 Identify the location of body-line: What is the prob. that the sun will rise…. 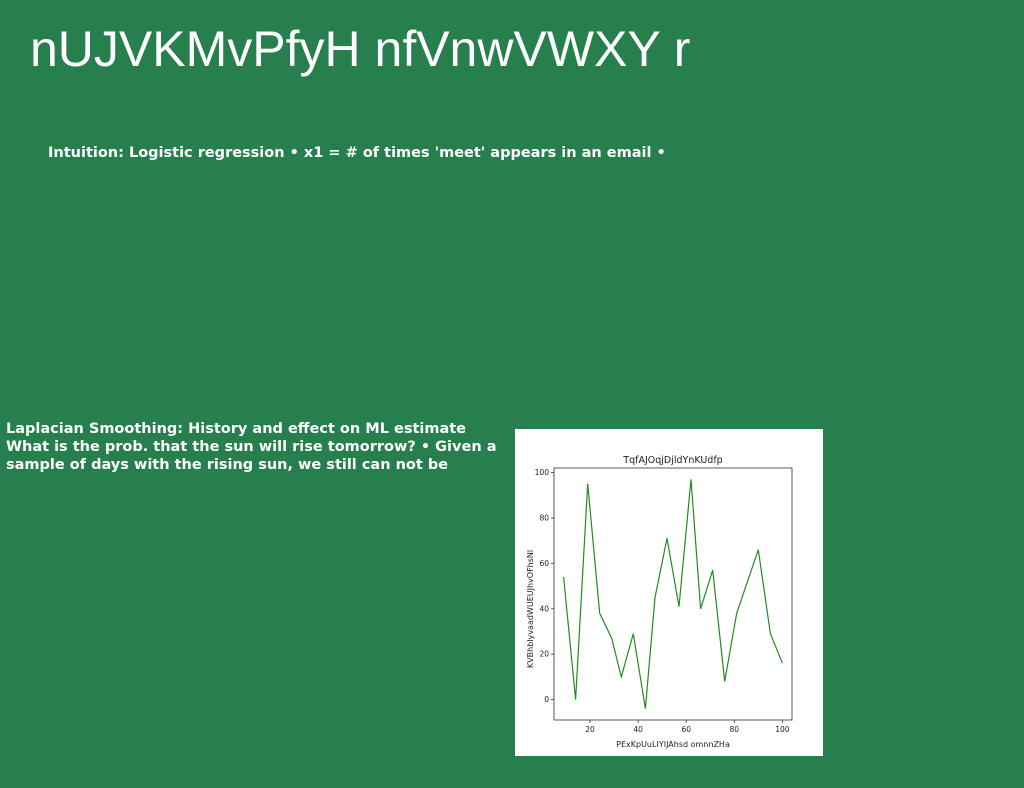
(251, 447).